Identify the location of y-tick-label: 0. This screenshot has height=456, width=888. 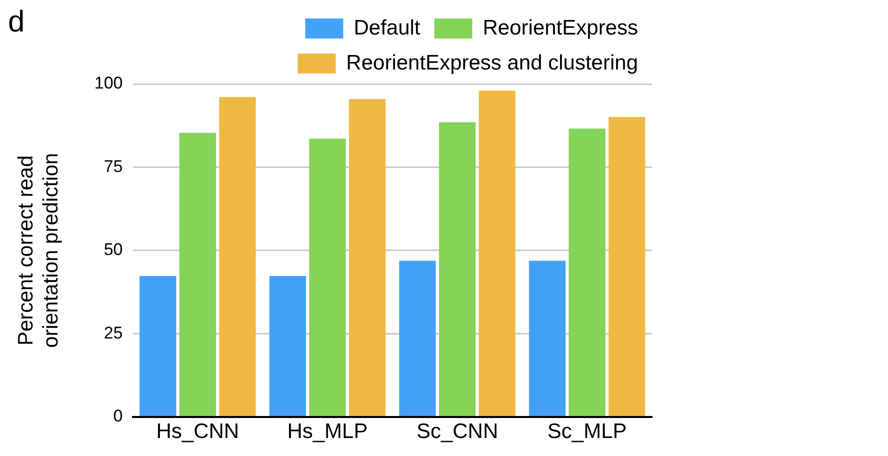
(118, 416).